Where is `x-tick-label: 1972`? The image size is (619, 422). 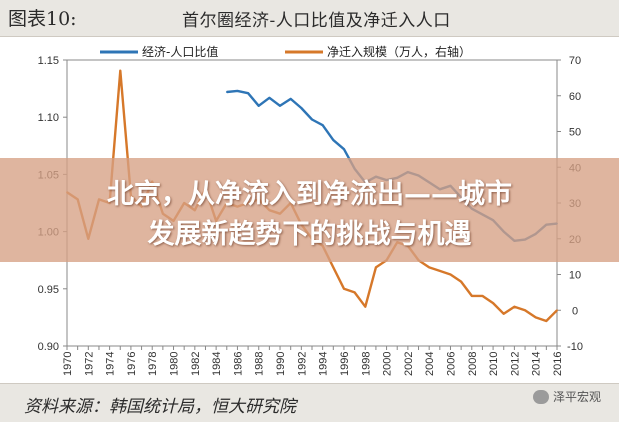
x-tick-label: 1972 is located at coordinates (89, 364).